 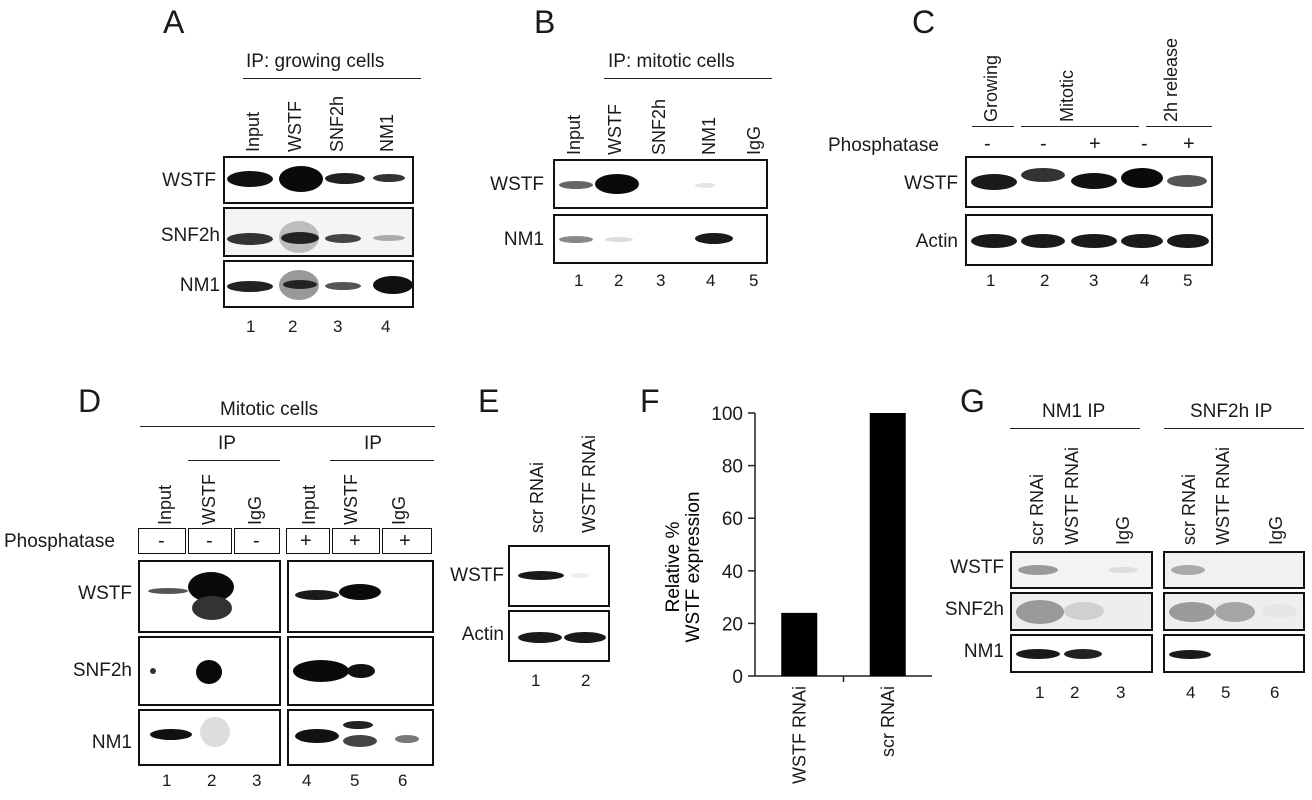 What do you see at coordinates (615, 129) in the screenshot?
I see `panel-b-lane-2: WSTF` at bounding box center [615, 129].